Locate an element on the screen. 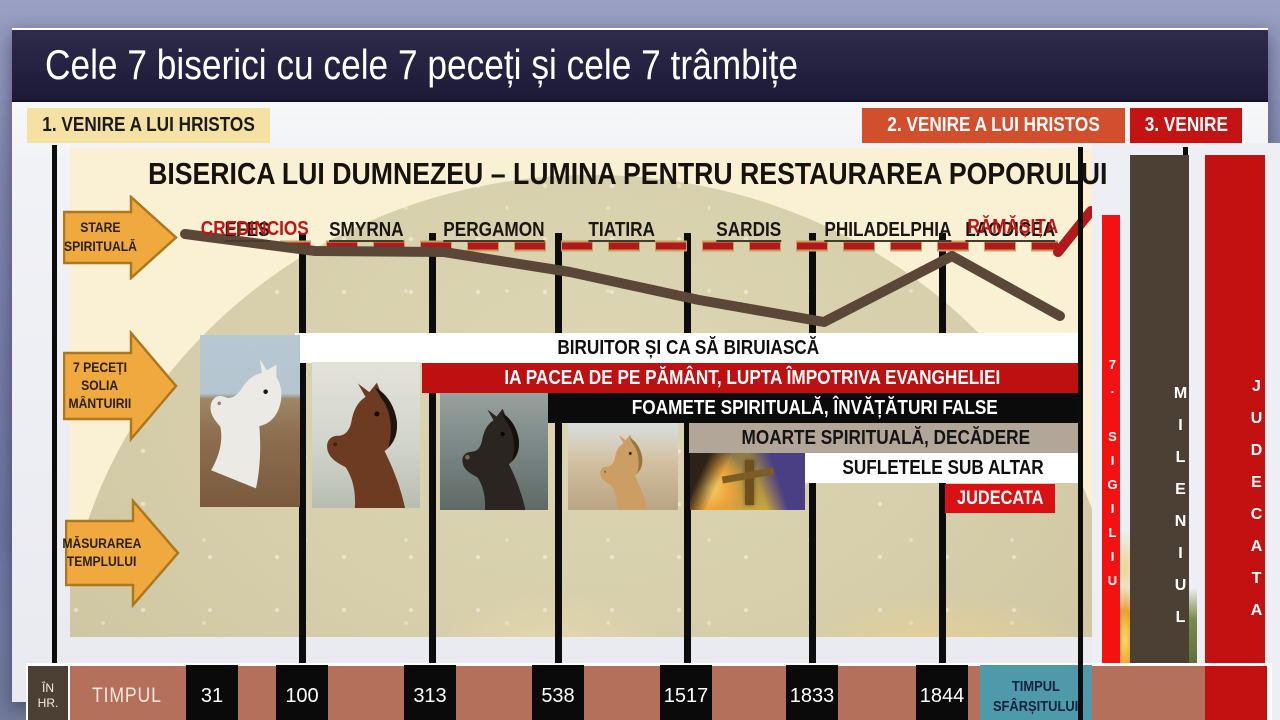  church-label-pergamon: PERGAMON is located at coordinates (494, 230).